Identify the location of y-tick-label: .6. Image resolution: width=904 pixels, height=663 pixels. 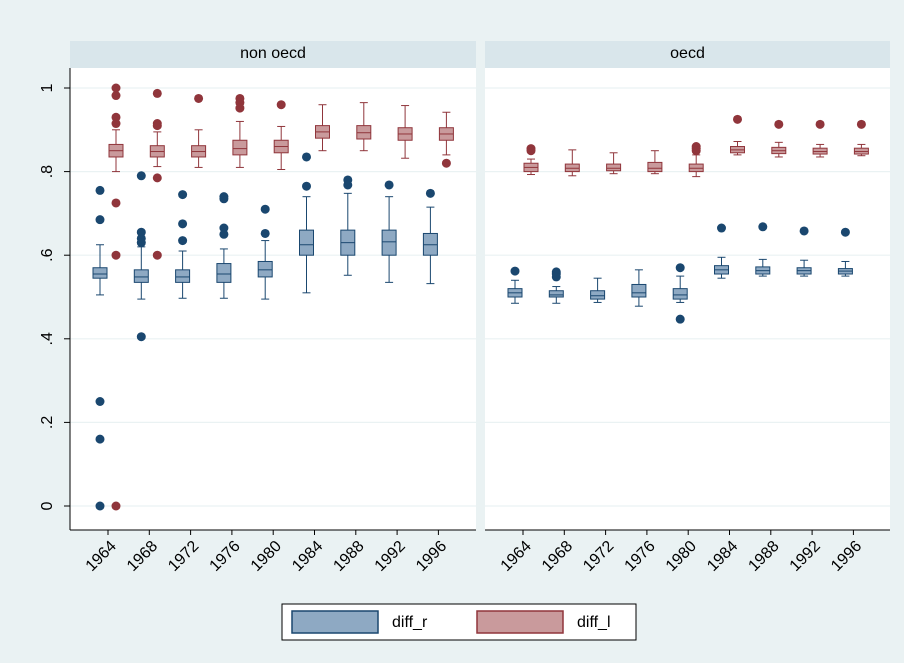
(47, 254).